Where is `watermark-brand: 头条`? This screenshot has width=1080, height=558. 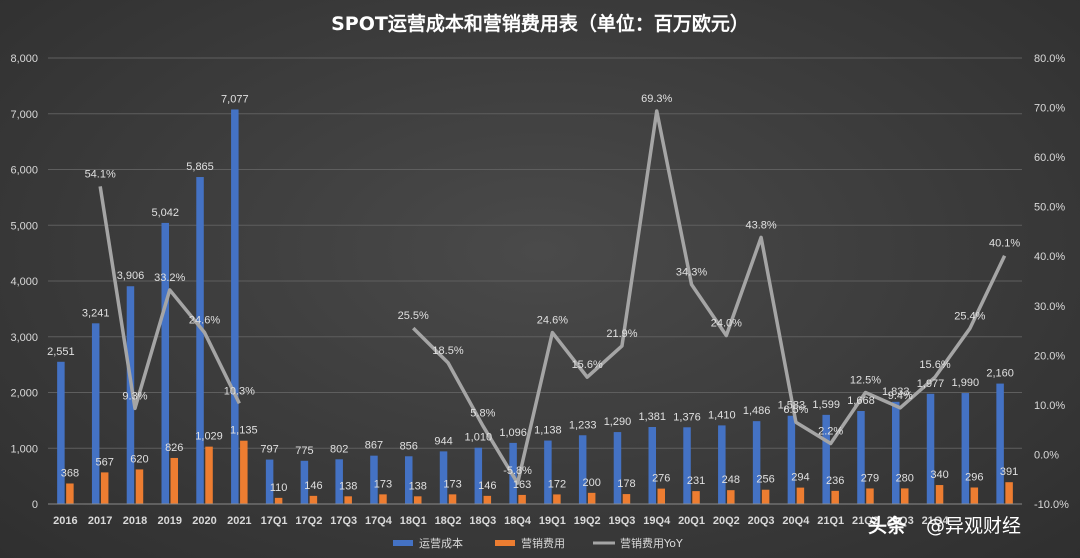
watermark-brand: 头条 is located at coordinates (887, 525).